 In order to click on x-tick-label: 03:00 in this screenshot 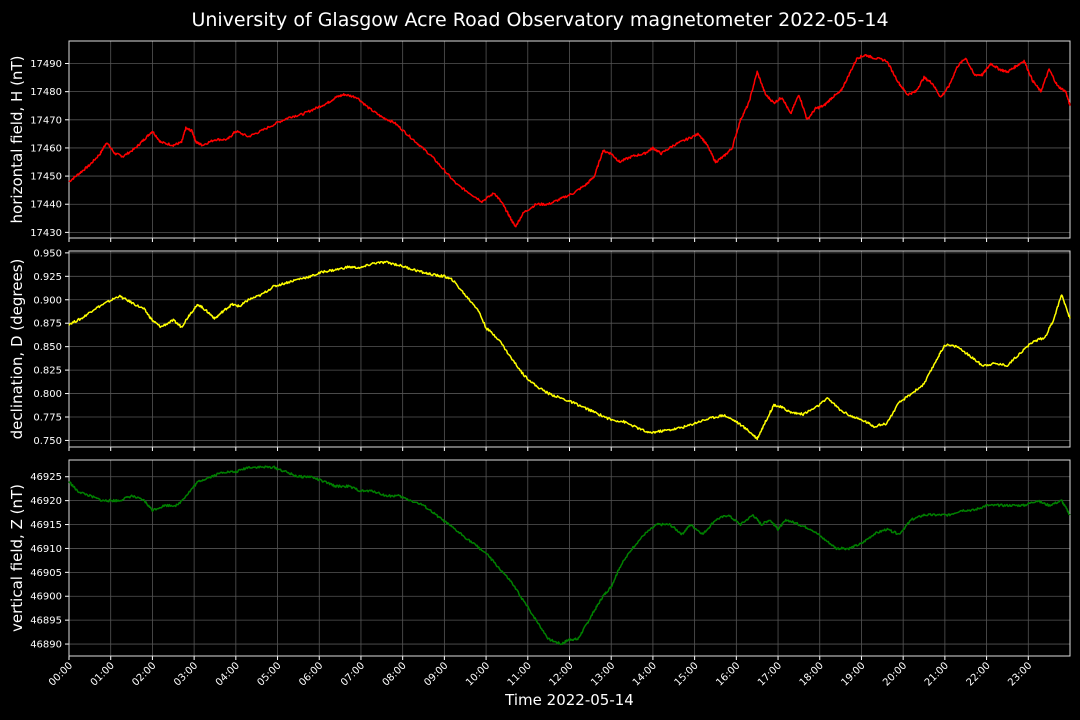, I will do `click(186, 674)`.